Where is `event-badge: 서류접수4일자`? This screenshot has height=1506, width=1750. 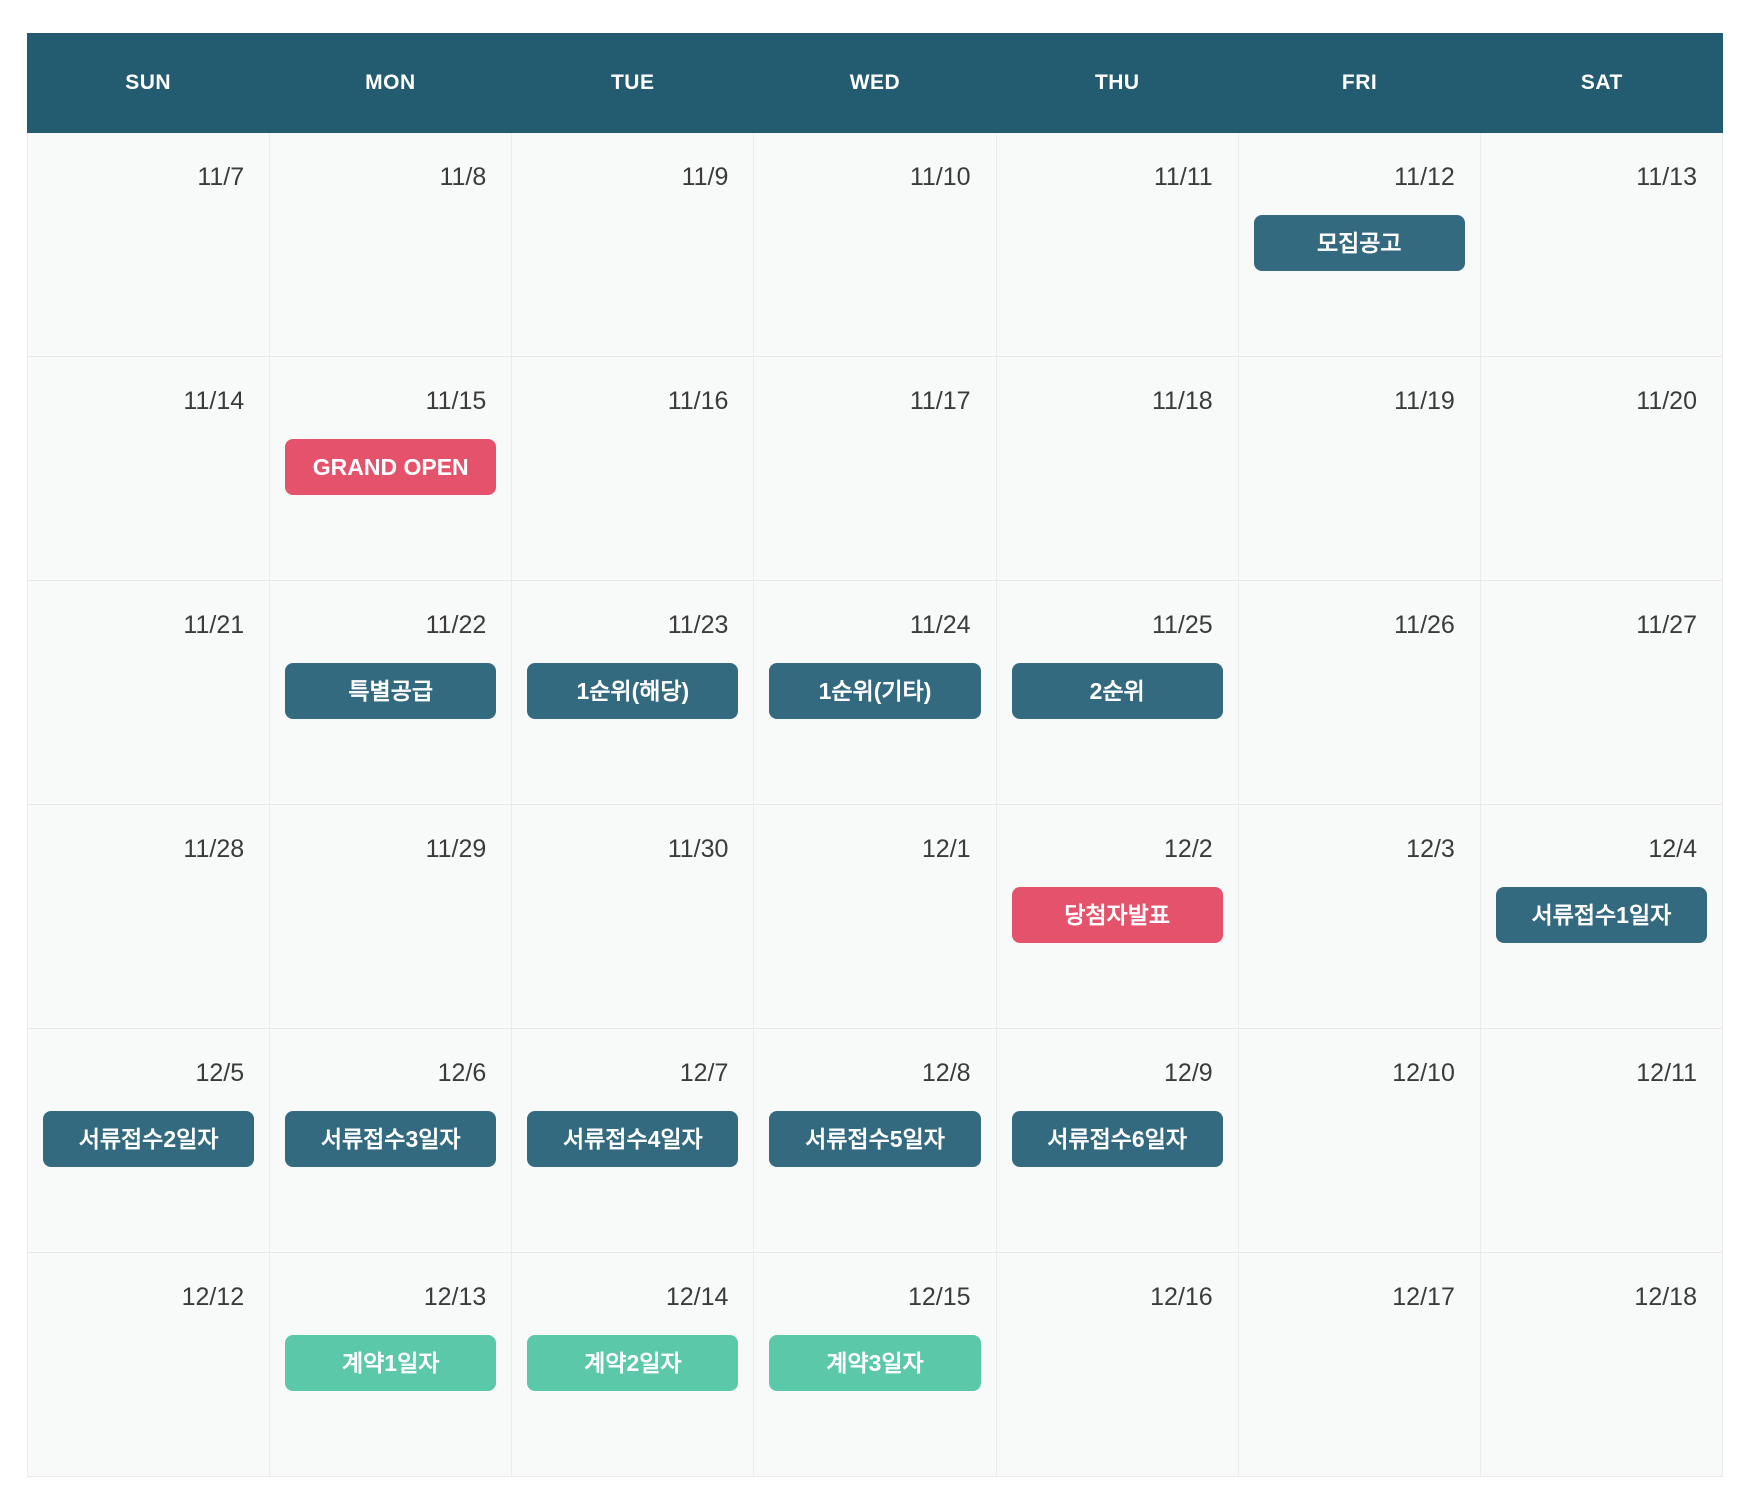 event-badge: 서류접수4일자 is located at coordinates (633, 1139).